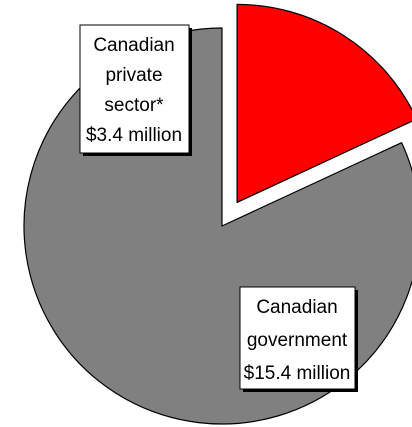 Image resolution: width=412 pixels, height=427 pixels. I want to click on data-label-government: Canadian government $15.4 million, so click(298, 339).